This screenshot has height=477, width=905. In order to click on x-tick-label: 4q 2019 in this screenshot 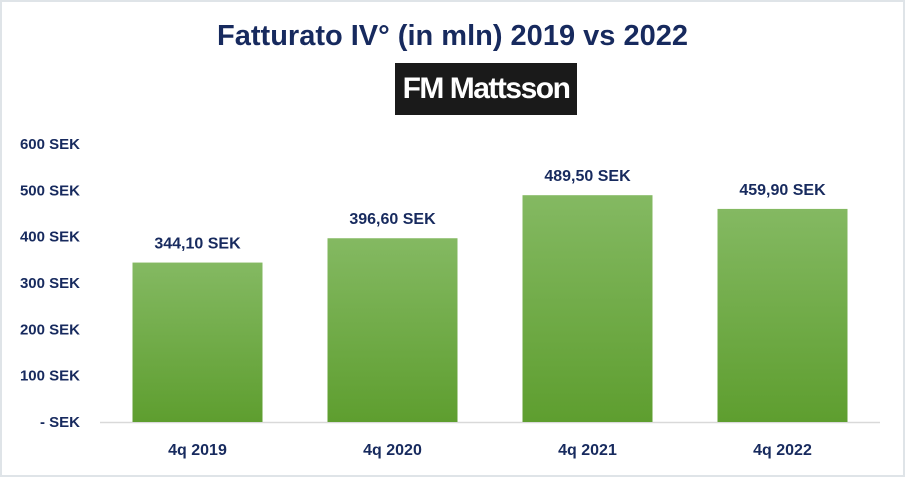, I will do `click(197, 450)`.